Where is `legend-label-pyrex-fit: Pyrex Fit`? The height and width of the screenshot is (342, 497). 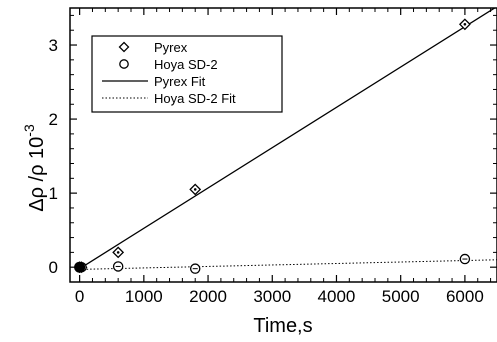 legend-label-pyrex-fit: Pyrex Fit is located at coordinates (180, 81).